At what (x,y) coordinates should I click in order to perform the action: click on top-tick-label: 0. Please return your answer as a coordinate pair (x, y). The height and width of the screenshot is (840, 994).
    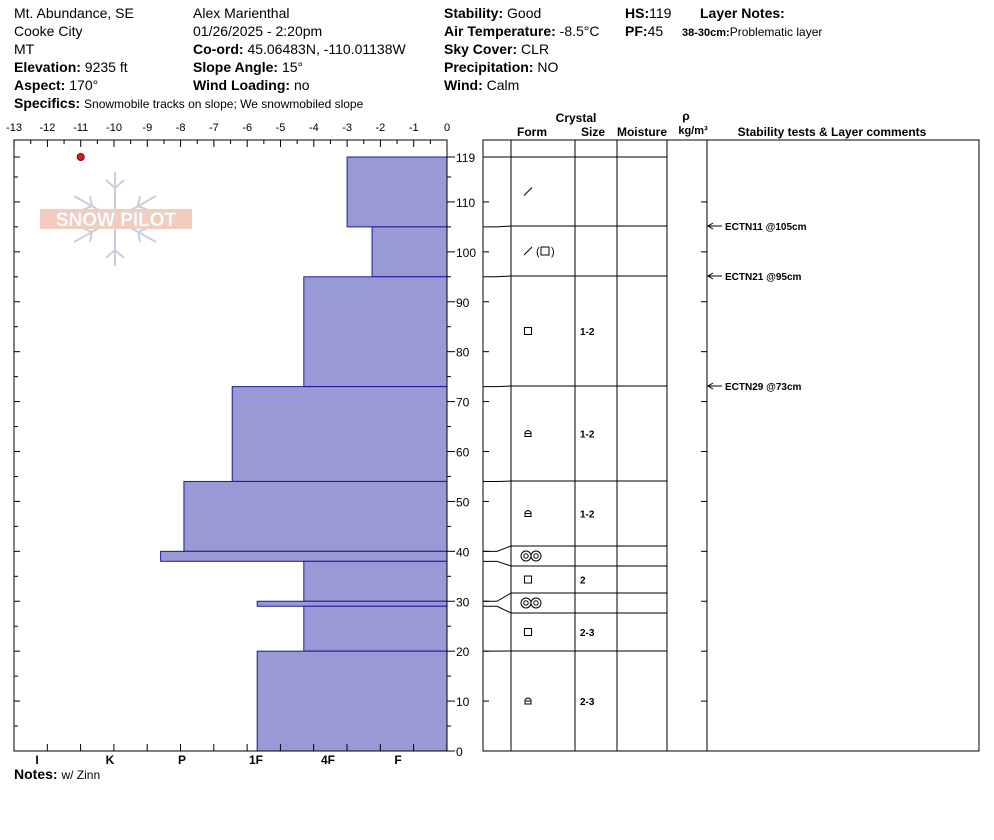
    Looking at the image, I should click on (447, 128).